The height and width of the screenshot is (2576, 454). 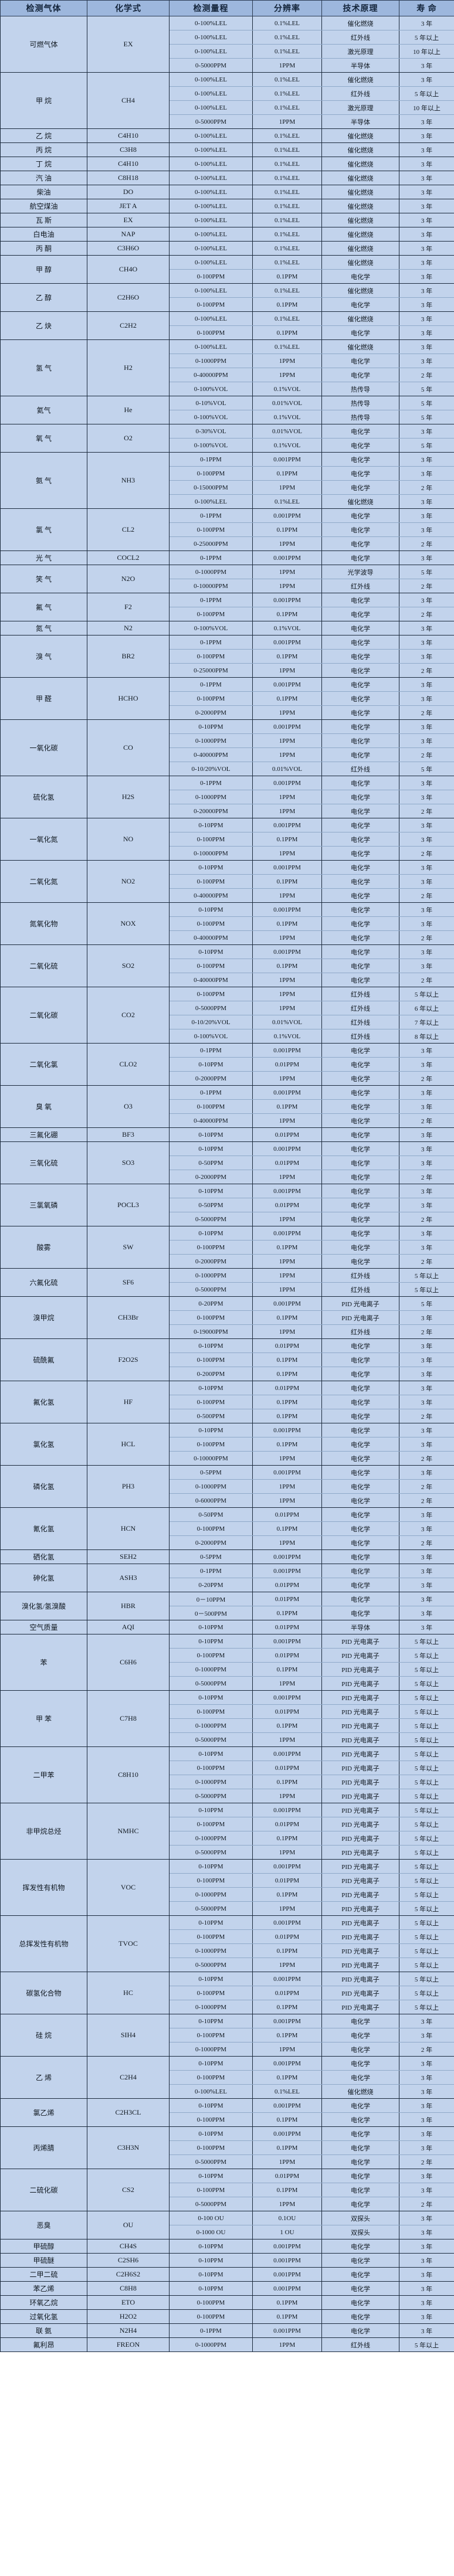 I want to click on cell-chemical-formula: PH3, so click(x=128, y=1486).